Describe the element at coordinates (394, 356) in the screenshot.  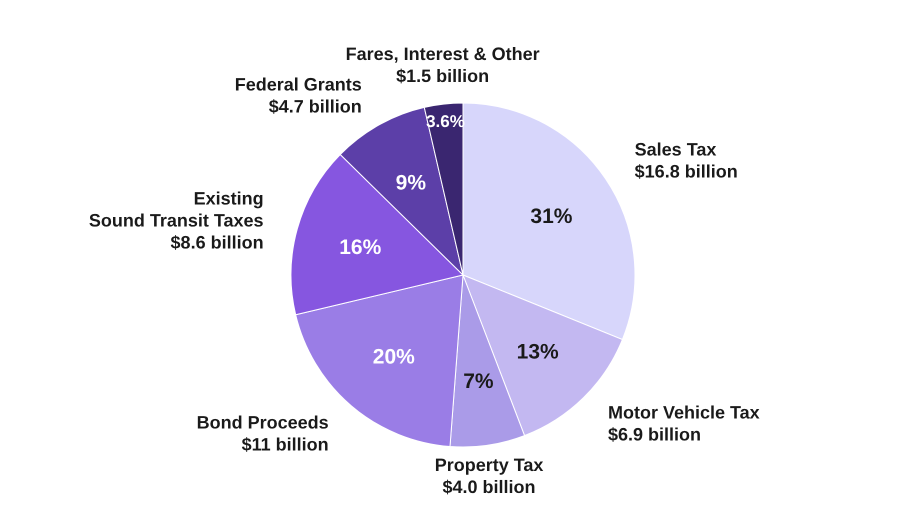
I see `data-label: 20%` at that location.